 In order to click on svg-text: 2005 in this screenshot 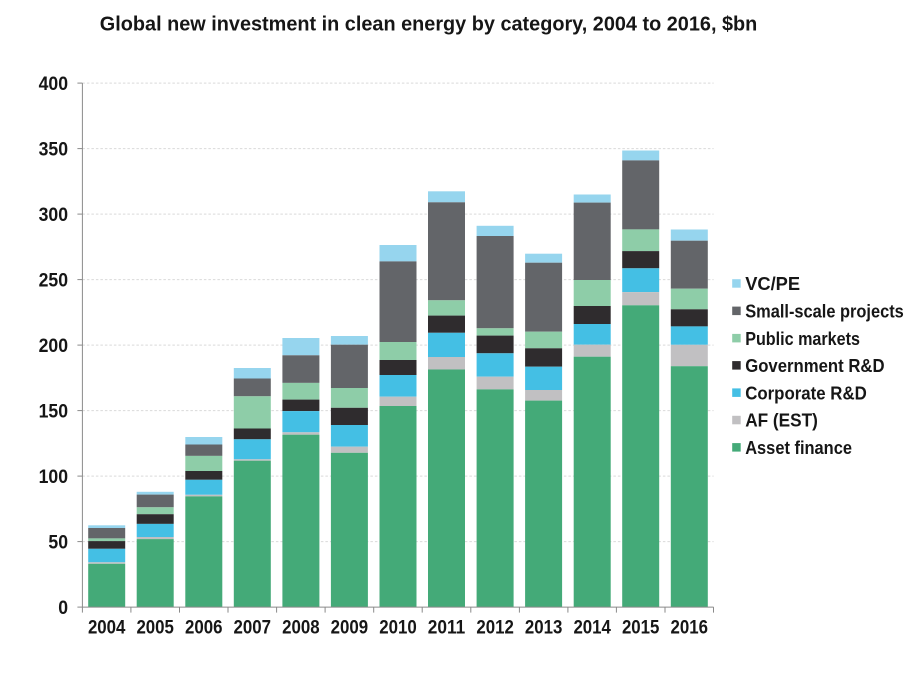, I will do `click(155, 627)`.